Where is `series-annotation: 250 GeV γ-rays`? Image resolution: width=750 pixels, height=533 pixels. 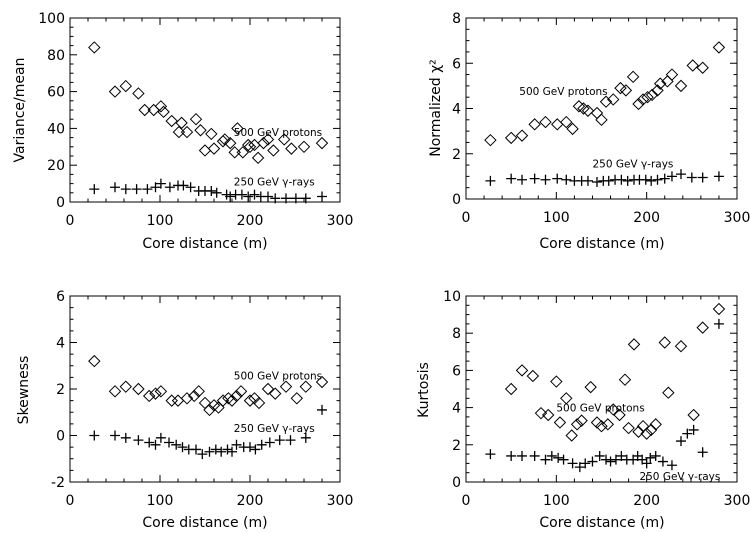
series-annotation: 250 GeV γ-rays is located at coordinates (679, 477).